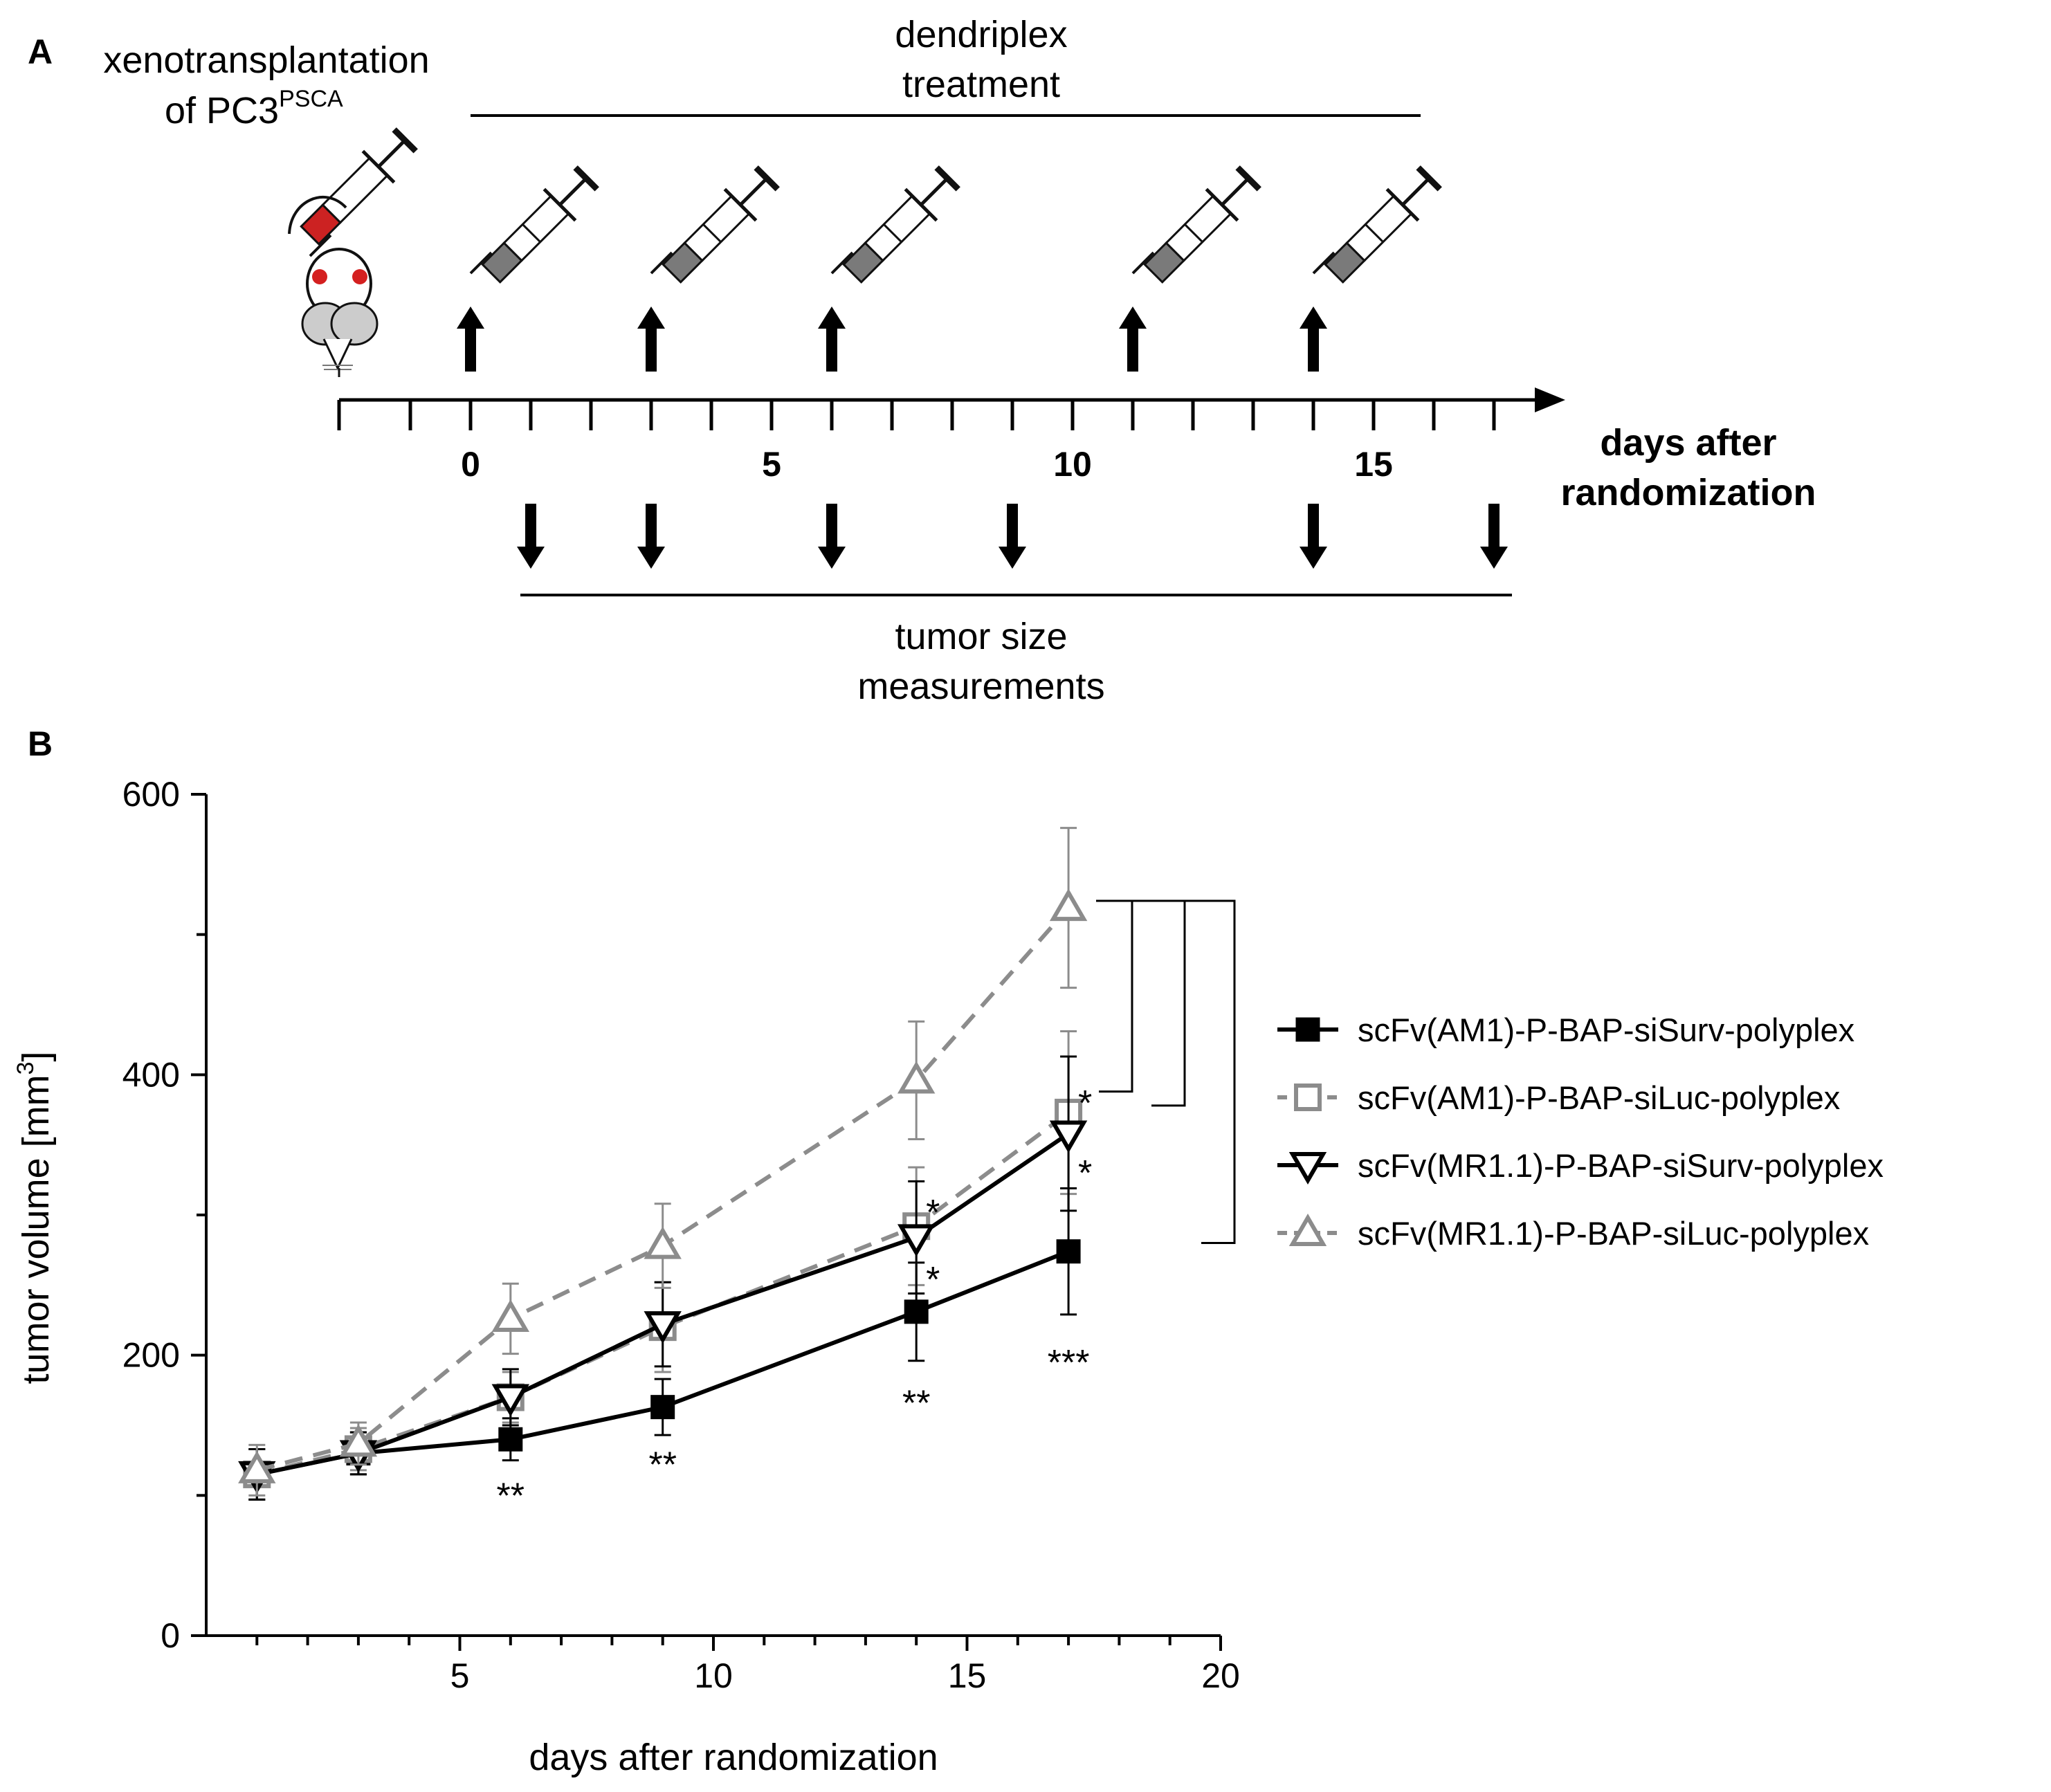 This screenshot has height=1792, width=2051. What do you see at coordinates (40, 52) in the screenshot?
I see `panel-a-letter: A` at bounding box center [40, 52].